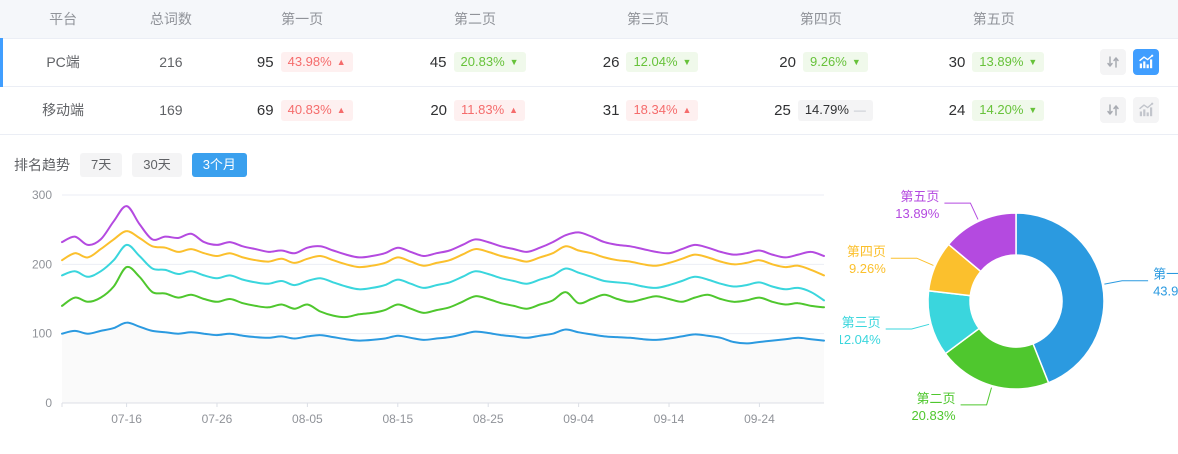 The width and height of the screenshot is (1178, 454). Describe the element at coordinates (265, 62) in the screenshot. I see `page-count: 95` at that location.